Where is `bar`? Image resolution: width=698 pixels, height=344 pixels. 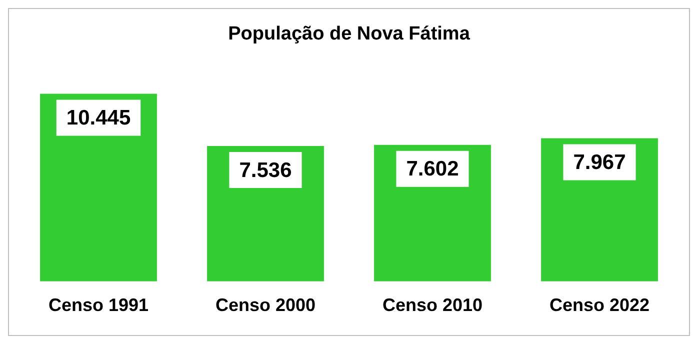 bar is located at coordinates (98, 188).